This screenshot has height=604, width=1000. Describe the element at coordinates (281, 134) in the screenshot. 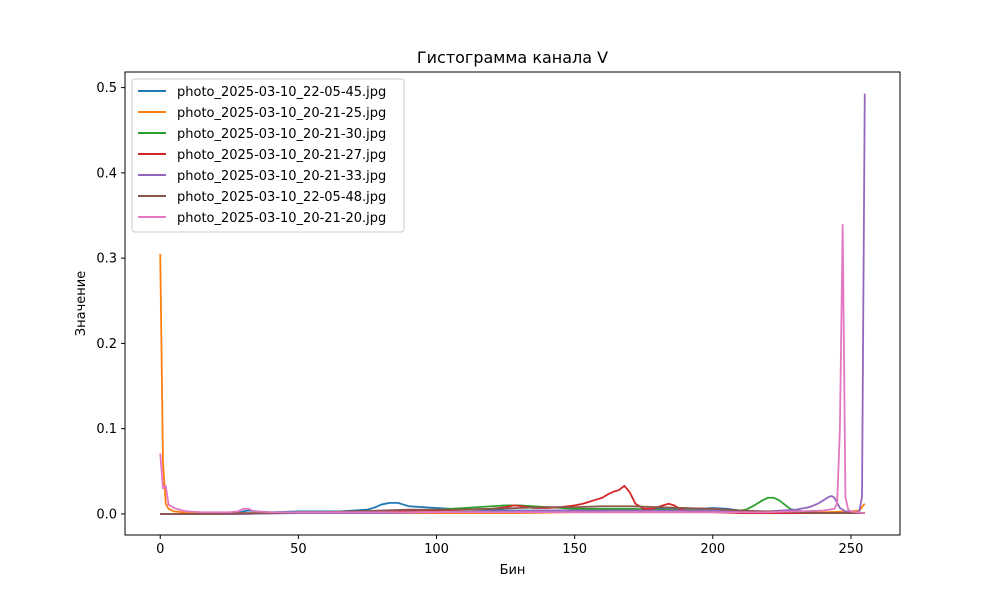

I see `legend-label: photo_2025-03-10_20-21-30.jpg` at that location.